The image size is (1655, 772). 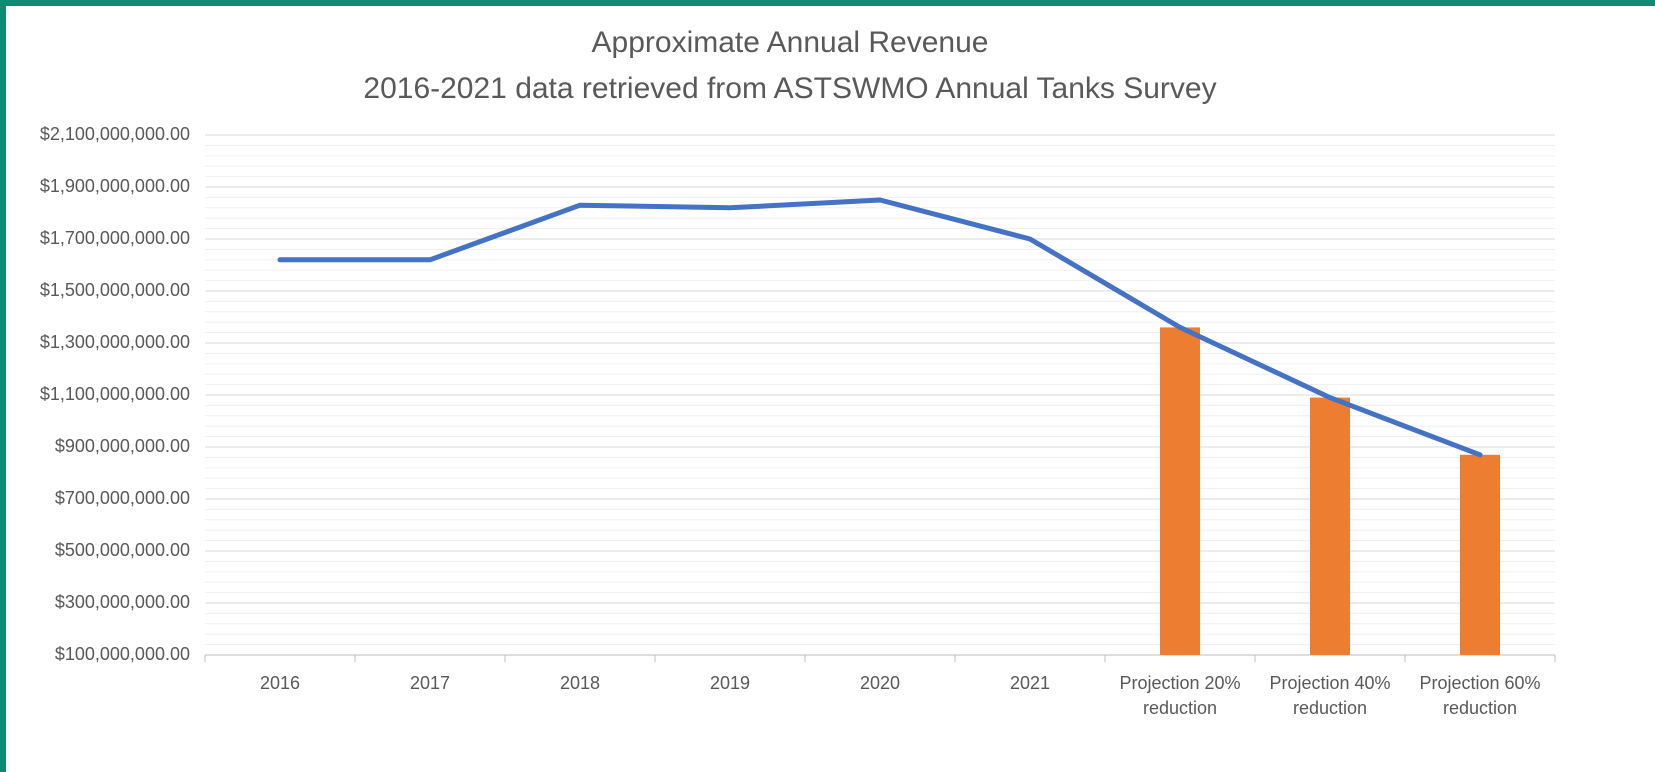 I want to click on x-tick-label: 2019, so click(x=730, y=683).